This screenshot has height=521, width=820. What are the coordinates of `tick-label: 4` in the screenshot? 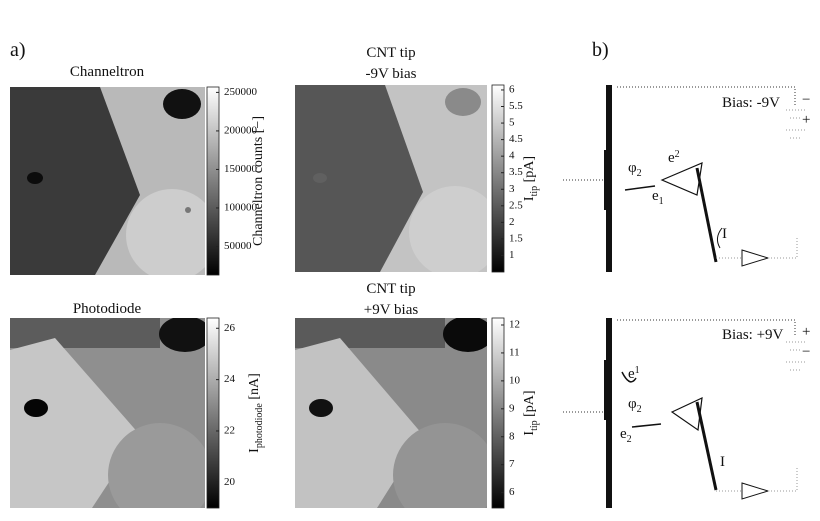 It's located at (512, 156).